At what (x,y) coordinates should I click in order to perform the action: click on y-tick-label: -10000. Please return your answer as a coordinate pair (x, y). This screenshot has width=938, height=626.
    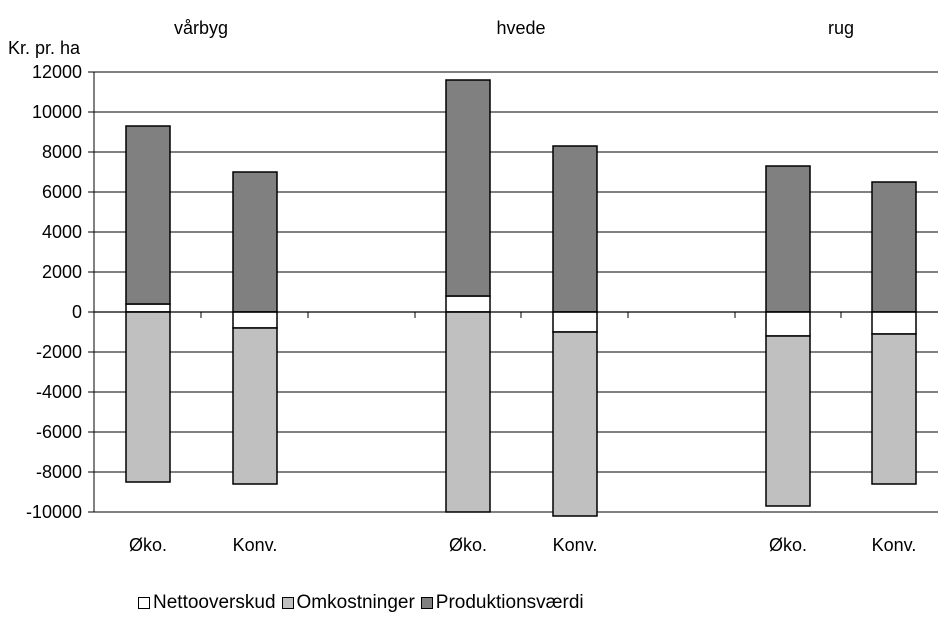
    Looking at the image, I should click on (54, 512).